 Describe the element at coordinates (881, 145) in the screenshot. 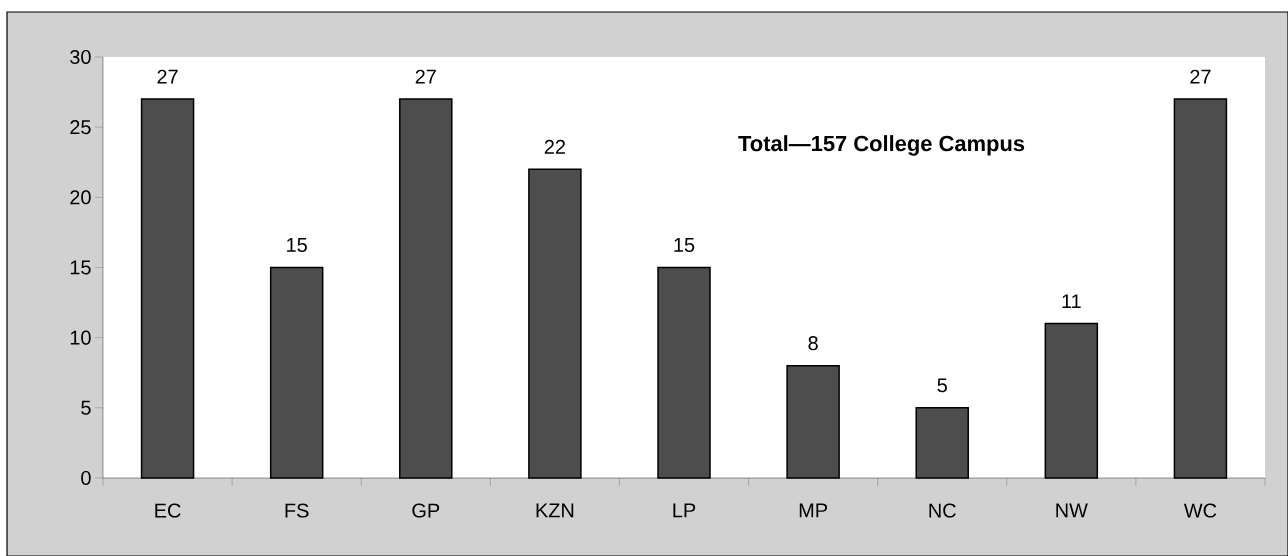

I see `annotation: Total—157 College Campus` at that location.